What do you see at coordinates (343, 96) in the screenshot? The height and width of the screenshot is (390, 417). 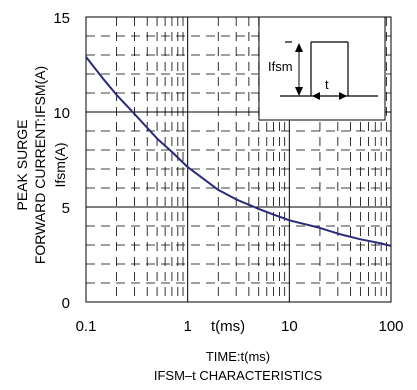 I see `inset-t-arrow-right-icon` at bounding box center [343, 96].